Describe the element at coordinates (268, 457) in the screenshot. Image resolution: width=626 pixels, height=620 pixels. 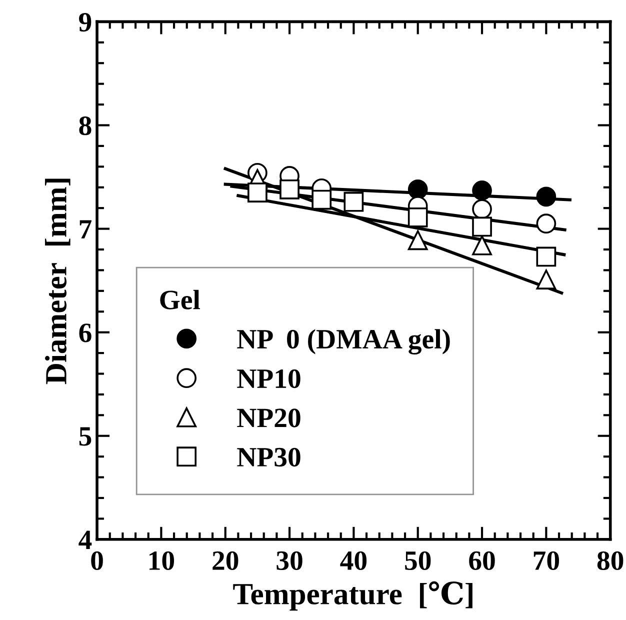
I see `legend-label: NP30` at that location.